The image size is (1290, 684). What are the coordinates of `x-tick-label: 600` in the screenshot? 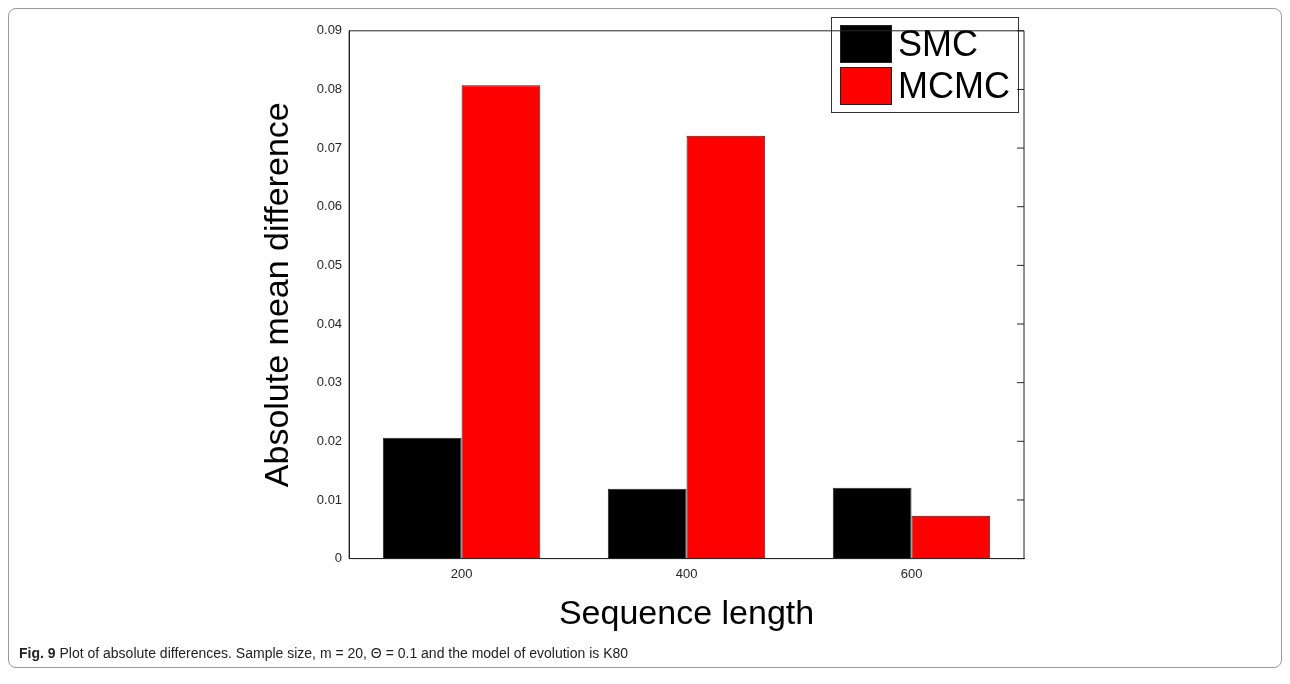 It's located at (911, 573).